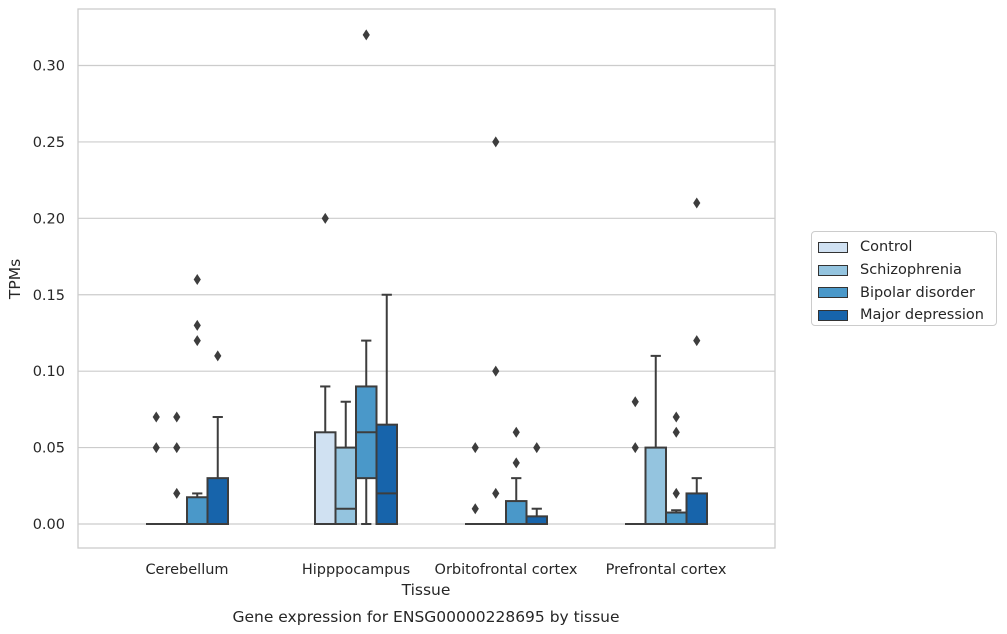  Describe the element at coordinates (911, 270) in the screenshot. I see `legend-label: Schizophrenia` at that location.